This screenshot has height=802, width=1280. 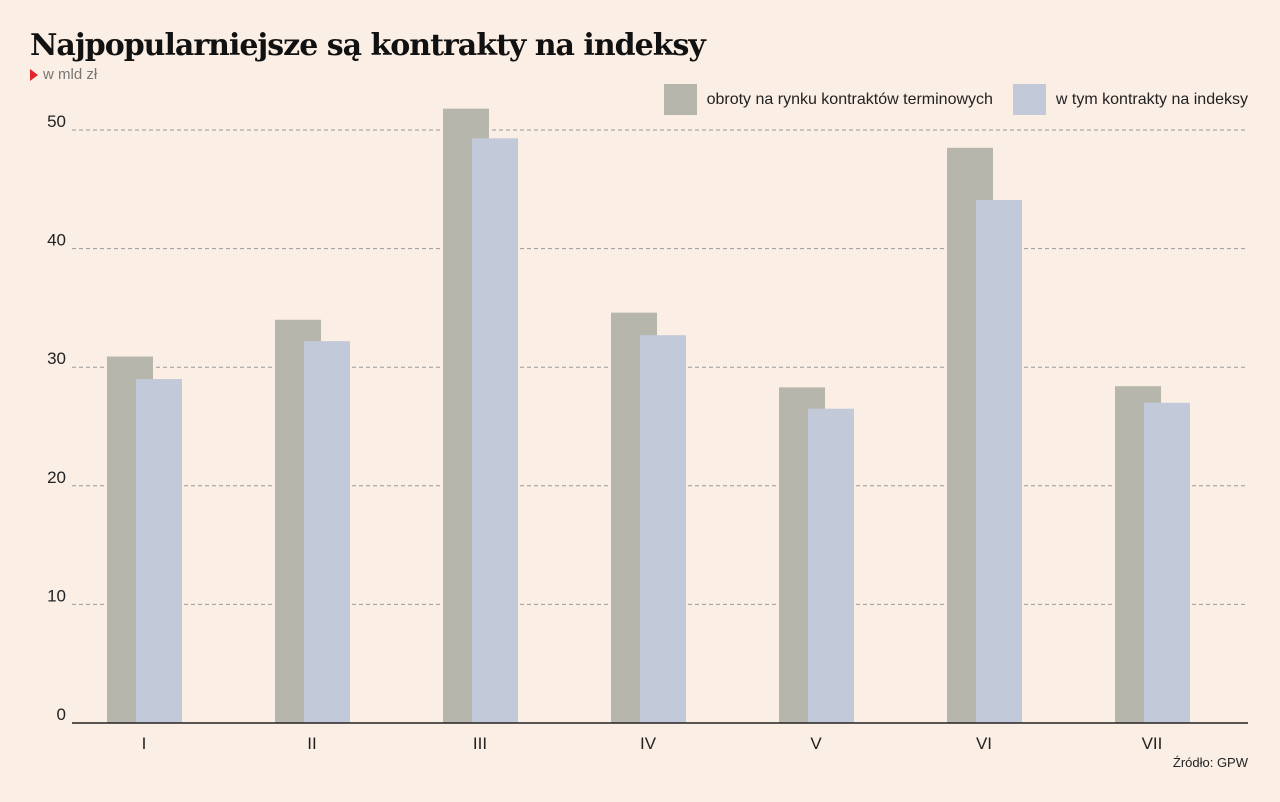 What do you see at coordinates (1029, 99) in the screenshot?
I see `legend-swatch-indices` at bounding box center [1029, 99].